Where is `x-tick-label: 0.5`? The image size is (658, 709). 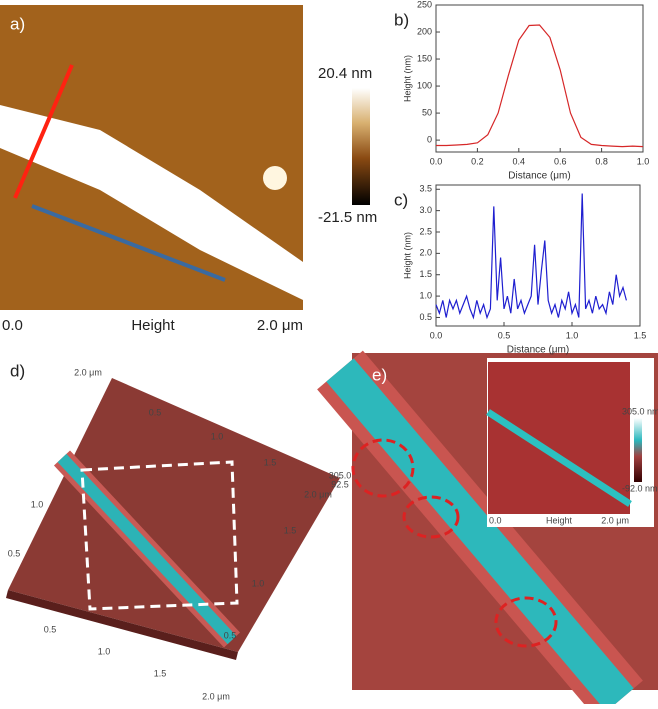 x-tick-label: 0.5 is located at coordinates (504, 335).